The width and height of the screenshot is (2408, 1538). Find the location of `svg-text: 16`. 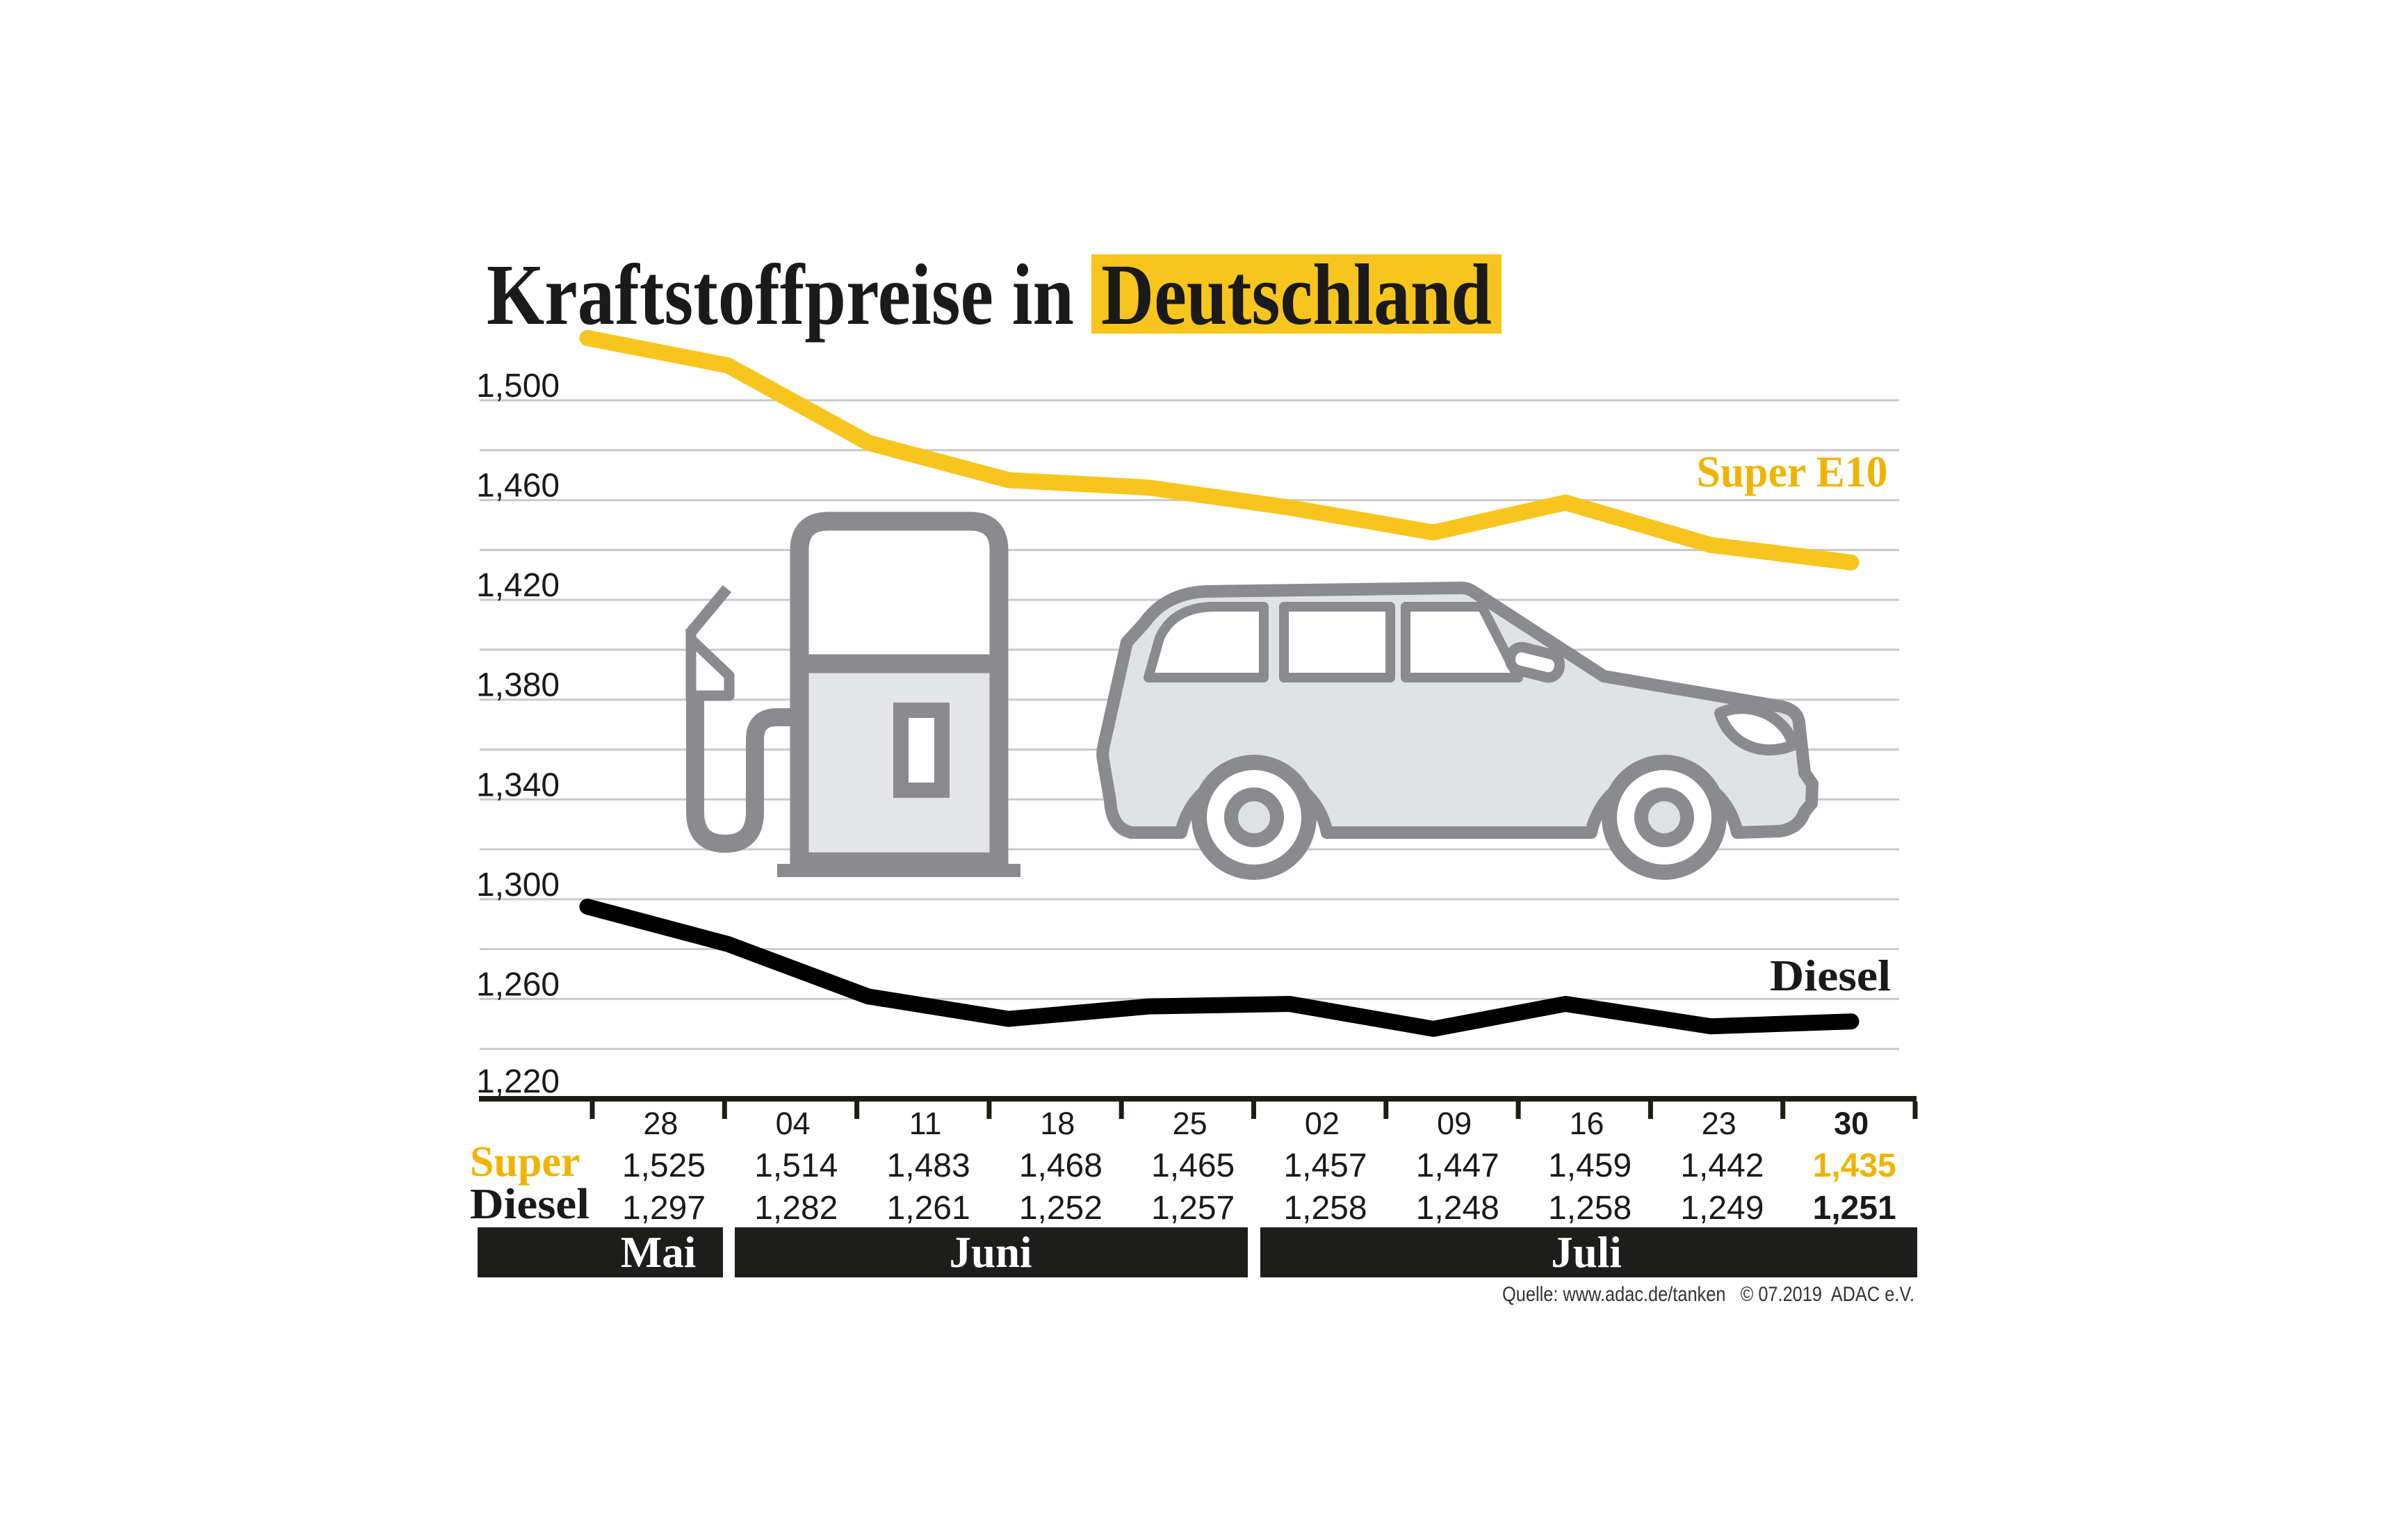

svg-text: 16 is located at coordinates (1586, 1123).